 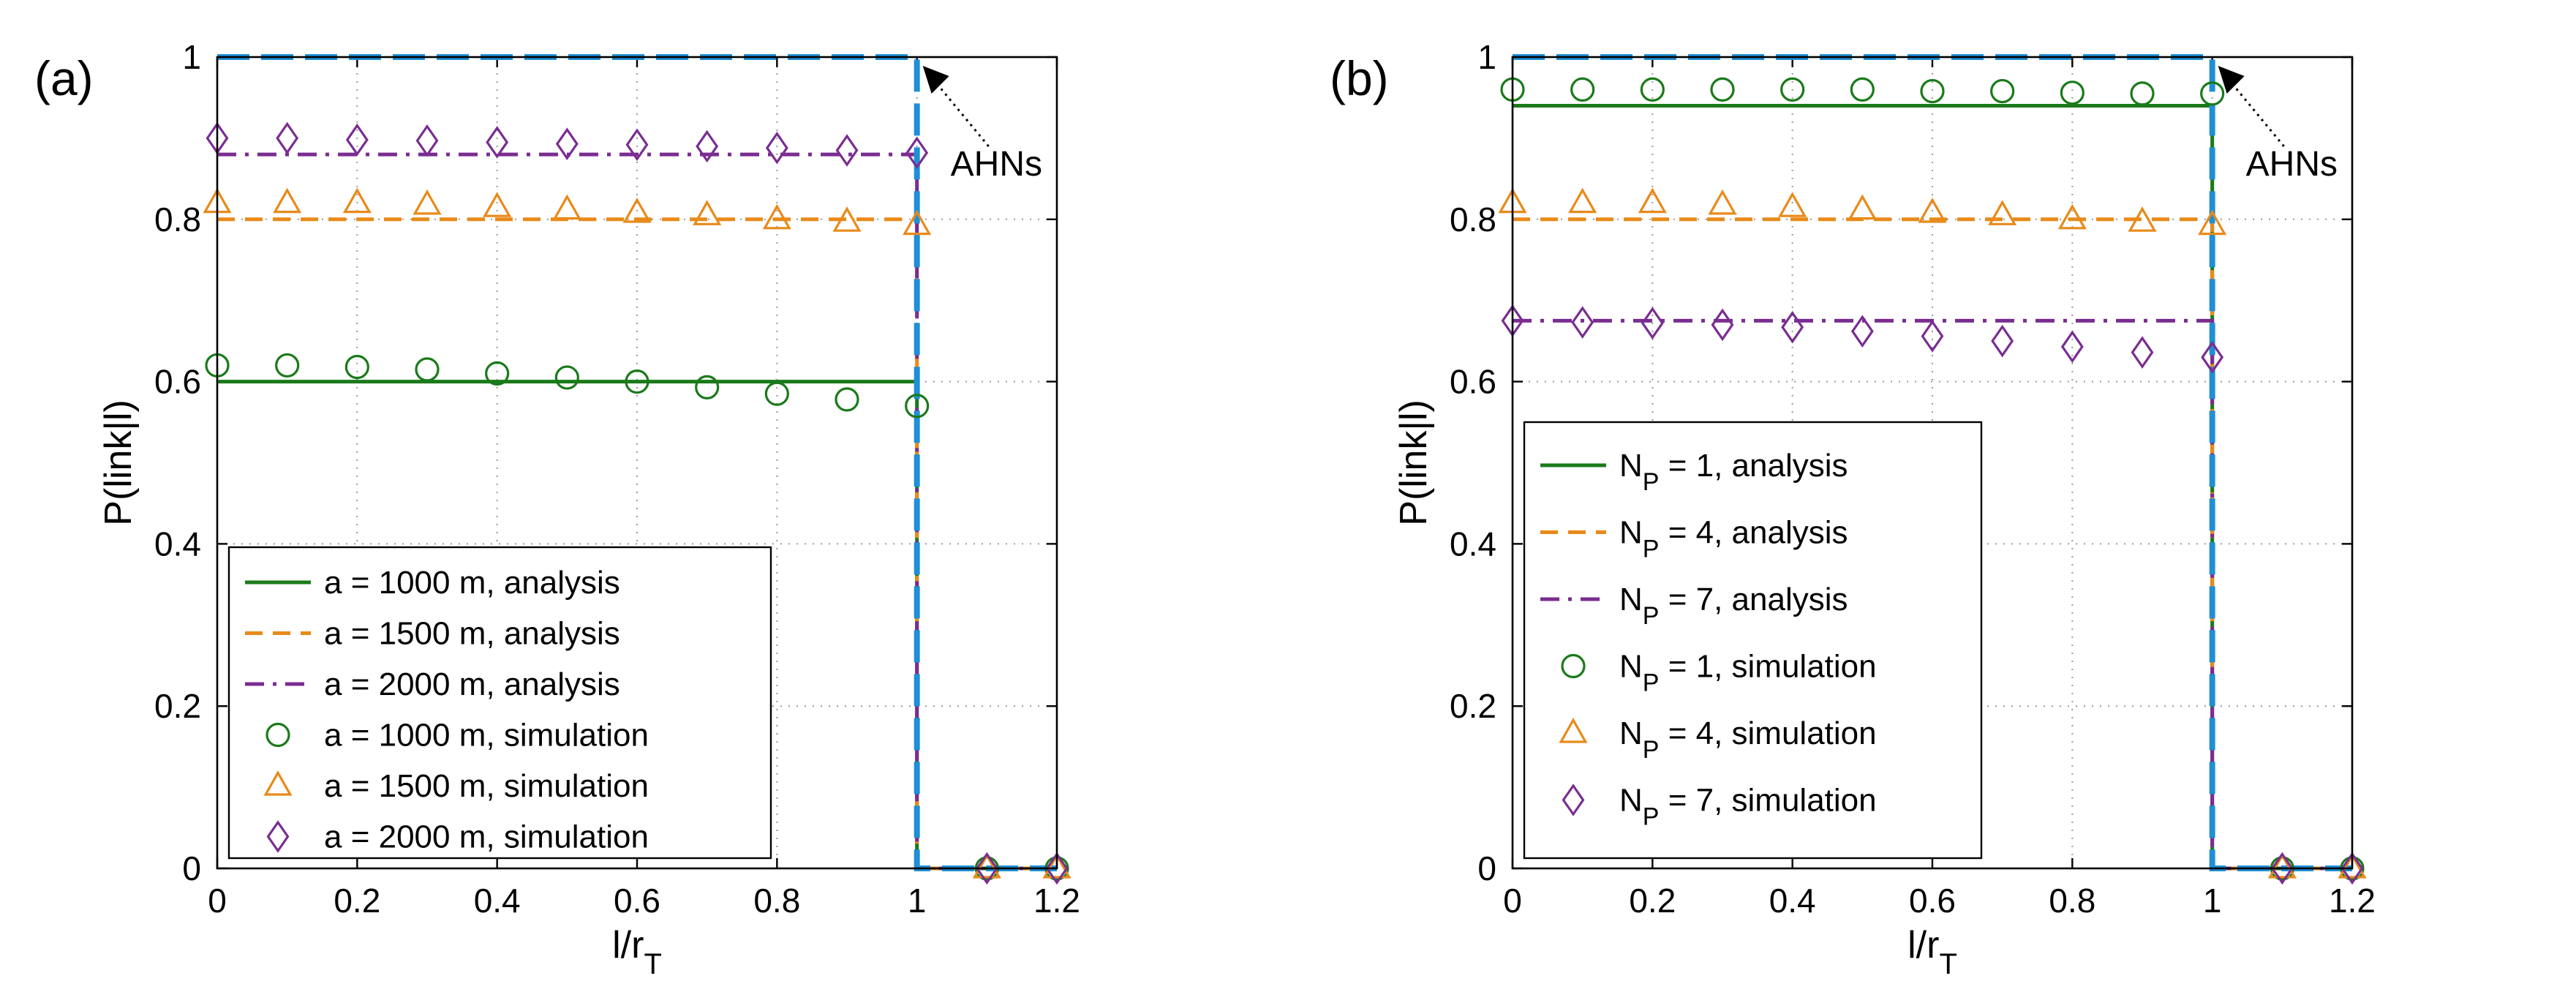 What do you see at coordinates (472, 684) in the screenshot?
I see `legend-entry-label: a = 2000 m, analysis` at bounding box center [472, 684].